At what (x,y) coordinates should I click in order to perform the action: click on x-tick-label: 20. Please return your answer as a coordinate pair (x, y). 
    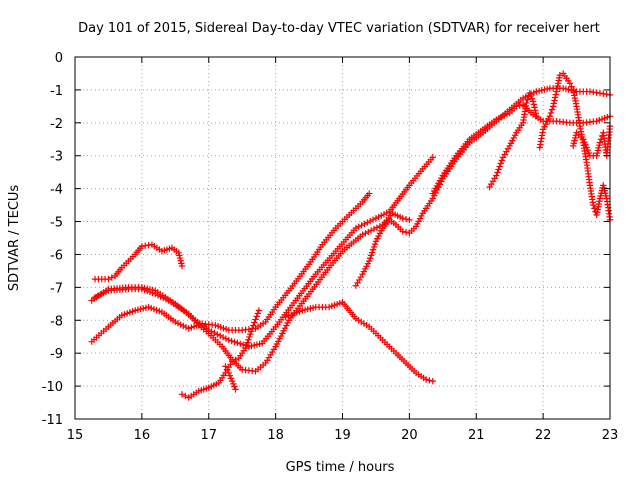
    Looking at the image, I should click on (409, 435).